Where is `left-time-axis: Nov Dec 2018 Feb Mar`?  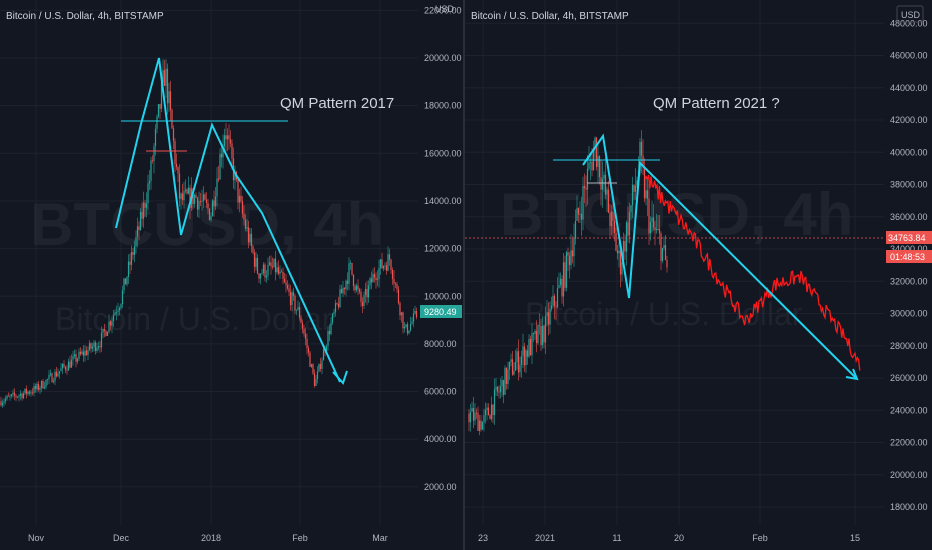
left-time-axis: Nov Dec 2018 Feb Mar is located at coordinates (208, 538).